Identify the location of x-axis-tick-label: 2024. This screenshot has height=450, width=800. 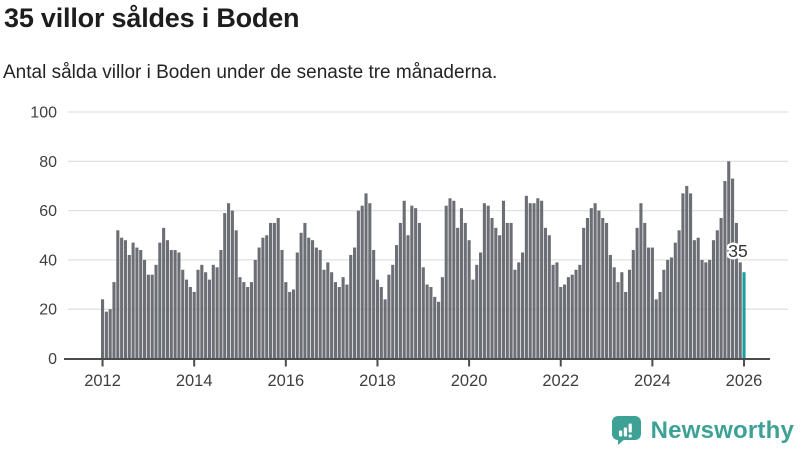
(652, 381).